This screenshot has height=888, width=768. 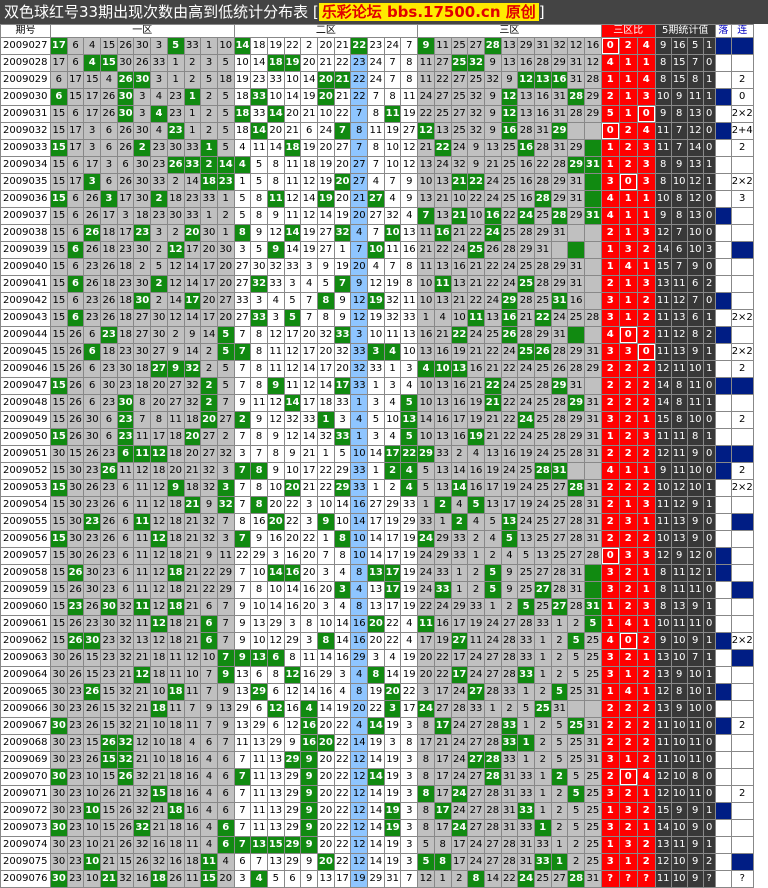 I want to click on number-cell: 19, so click(x=526, y=505).